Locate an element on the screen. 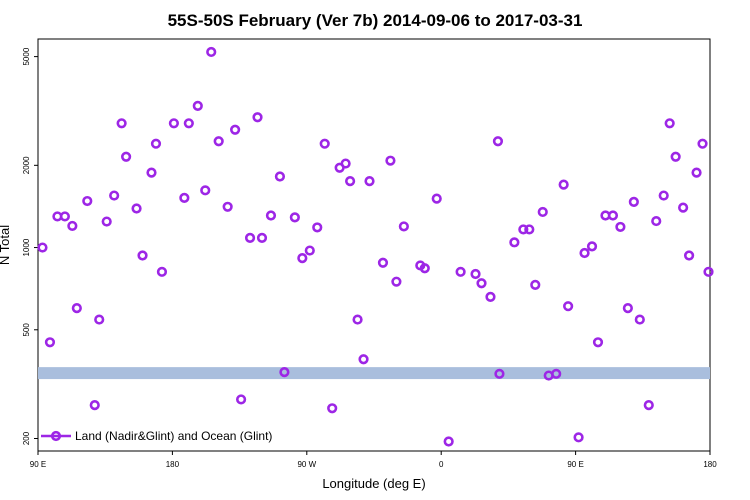  legend: Land (Nadir&Glint) and Ocean (Glint) is located at coordinates (156, 436).